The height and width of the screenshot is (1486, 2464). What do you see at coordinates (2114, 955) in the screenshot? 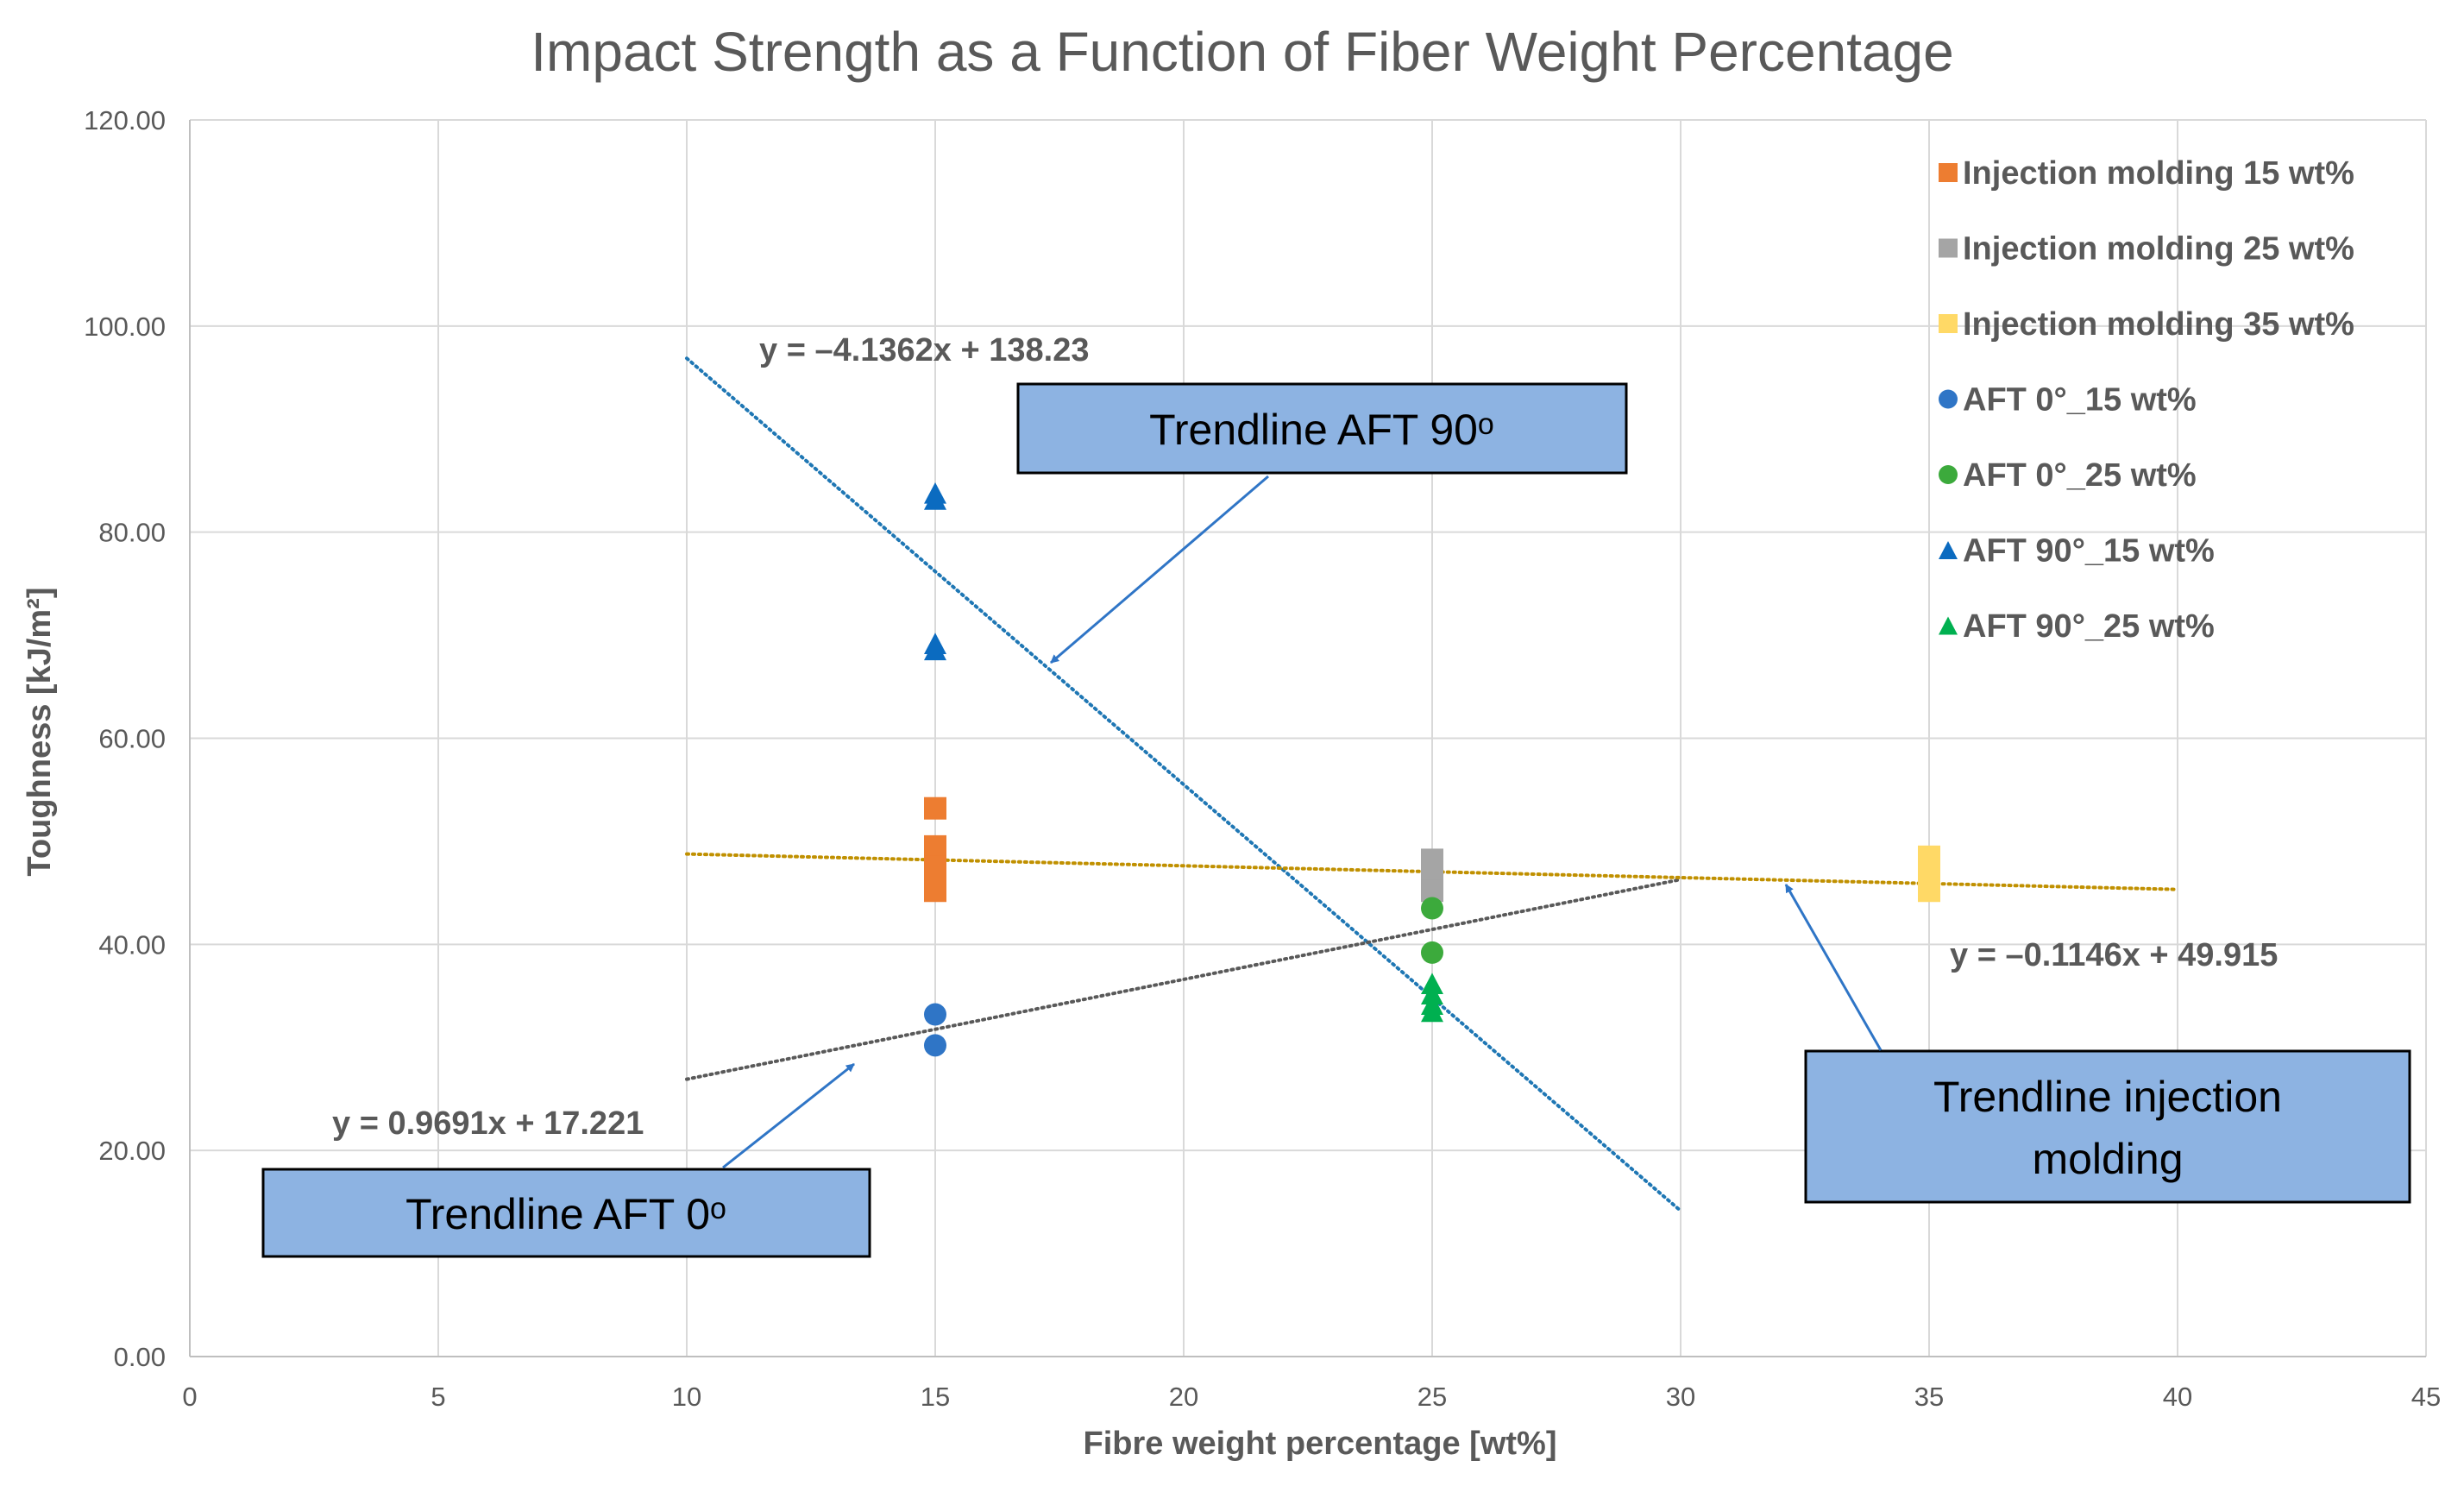
I see `equation-injection-molding: y = –0.1146x + 49.915` at bounding box center [2114, 955].